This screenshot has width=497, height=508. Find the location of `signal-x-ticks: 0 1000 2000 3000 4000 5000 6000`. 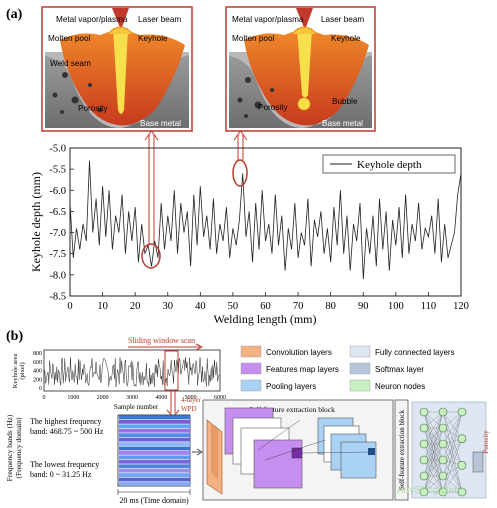

signal-x-ticks: 0 1000 2000 3000 4000 5000 6000 is located at coordinates (135, 398).